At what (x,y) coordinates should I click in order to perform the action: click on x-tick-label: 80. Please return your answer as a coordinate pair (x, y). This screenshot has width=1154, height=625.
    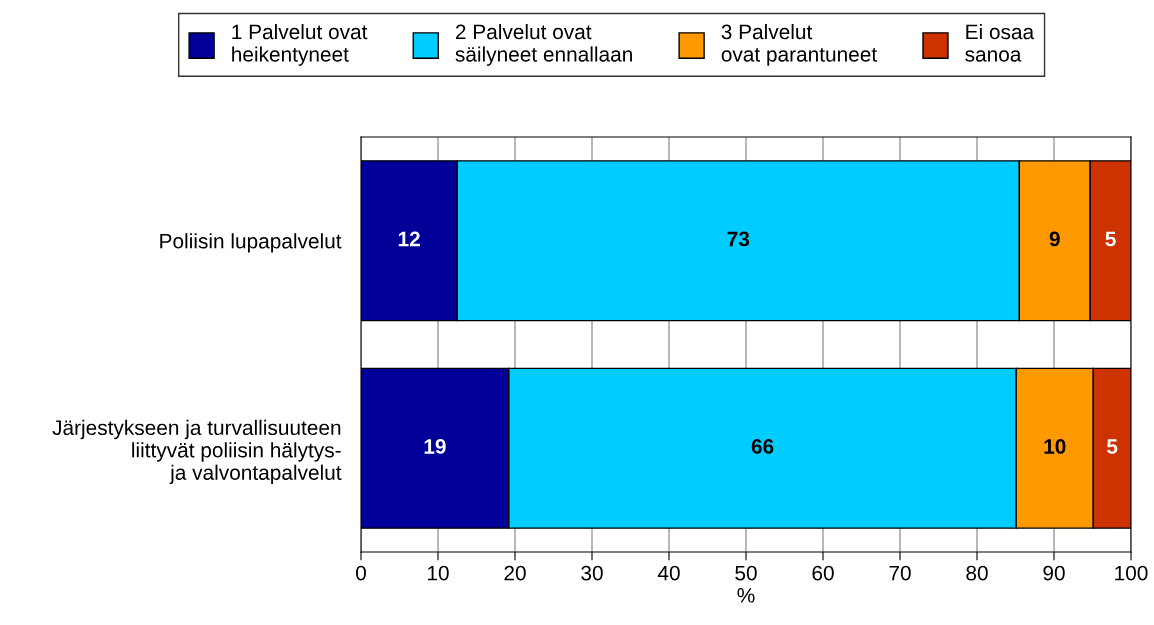
    Looking at the image, I should click on (977, 573).